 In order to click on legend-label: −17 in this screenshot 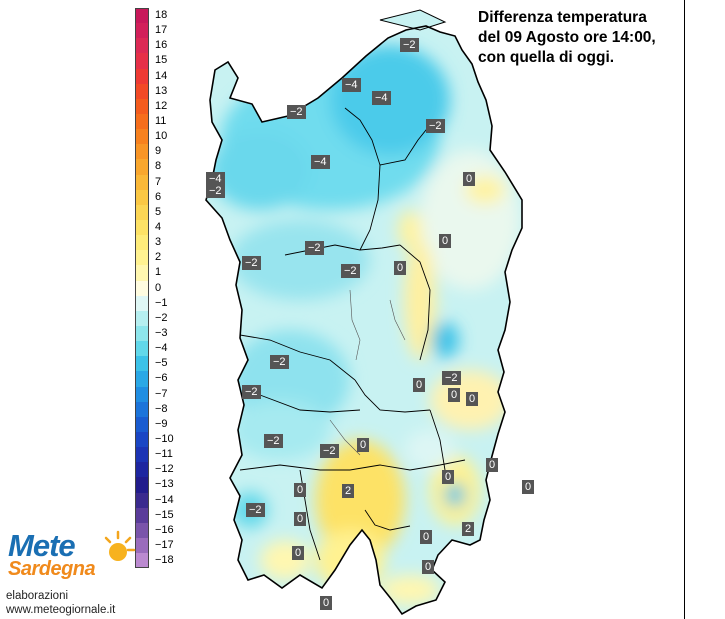, I will do `click(164, 544)`.